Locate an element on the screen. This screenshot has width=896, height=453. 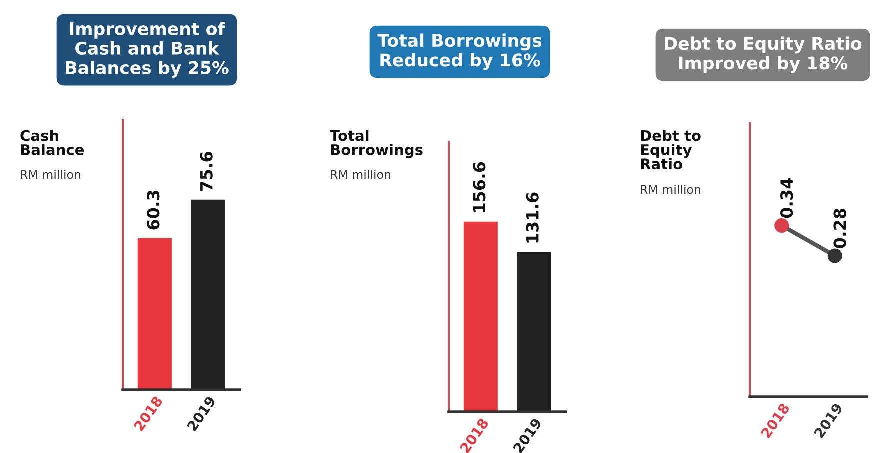
data-label: 75.6 is located at coordinates (206, 172).